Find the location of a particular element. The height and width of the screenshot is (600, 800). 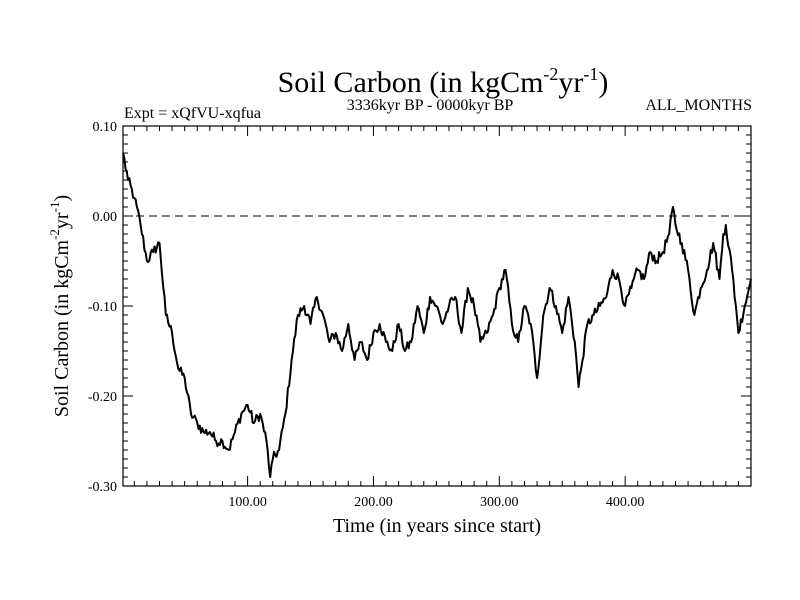

subtitle-months: ALL_MONTHS is located at coordinates (698, 105).